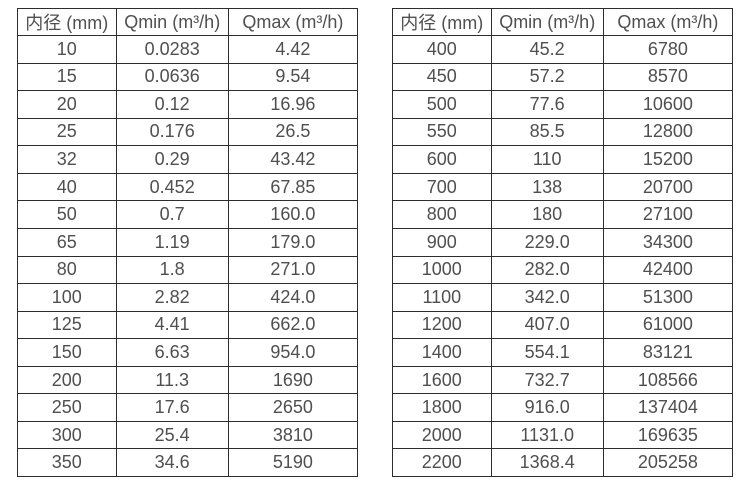  What do you see at coordinates (67, 270) in the screenshot?
I see `table-cell: 80` at bounding box center [67, 270].